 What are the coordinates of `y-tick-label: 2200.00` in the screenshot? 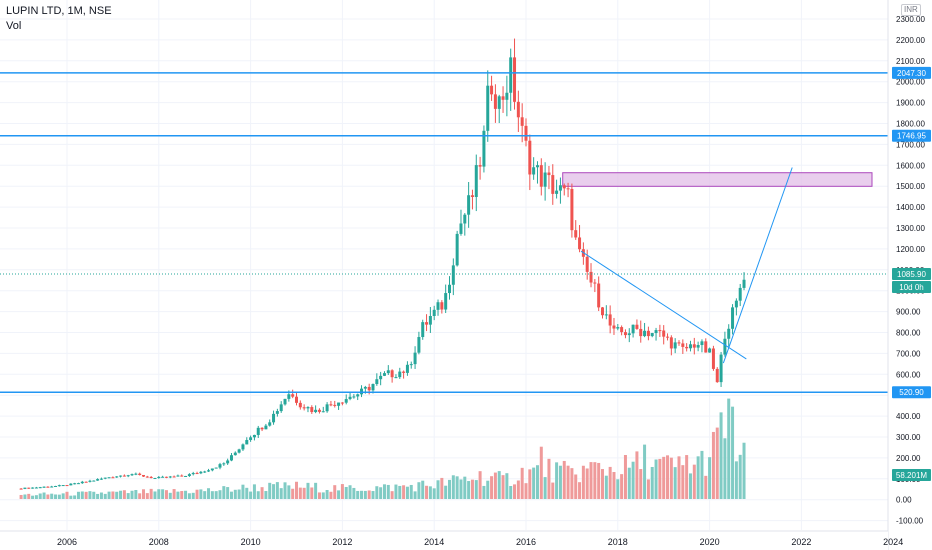 It's located at (910, 40).